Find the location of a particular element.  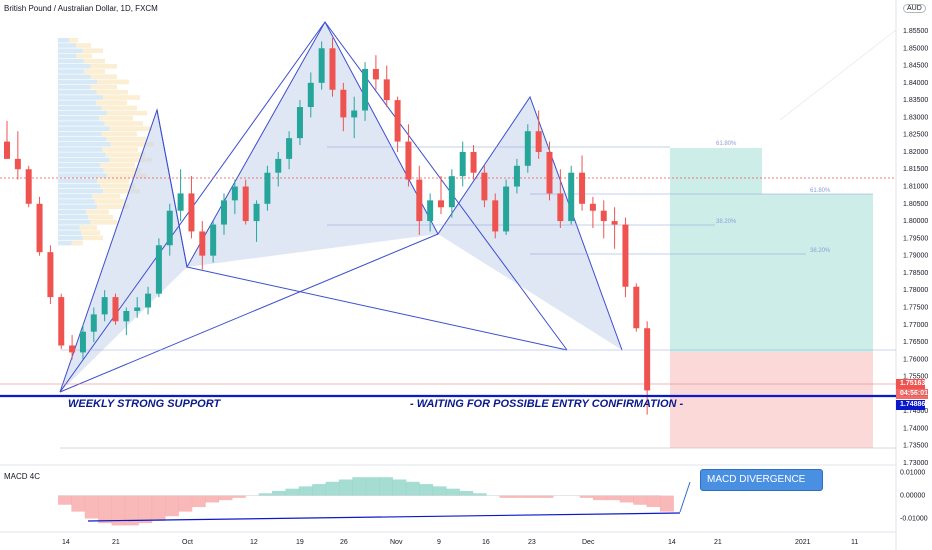

currency-badge: AUD is located at coordinates (914, 8).